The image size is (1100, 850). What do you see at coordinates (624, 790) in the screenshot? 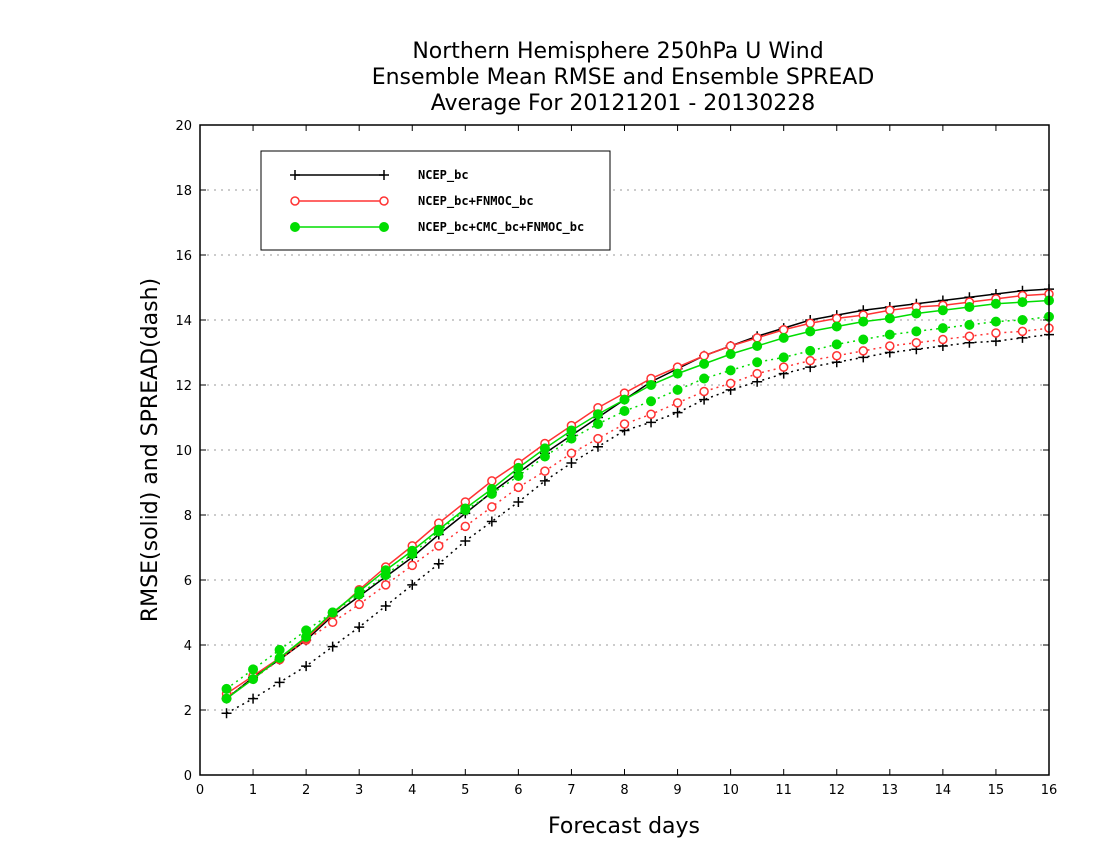
I see `x-tick-label: 8` at bounding box center [624, 790].